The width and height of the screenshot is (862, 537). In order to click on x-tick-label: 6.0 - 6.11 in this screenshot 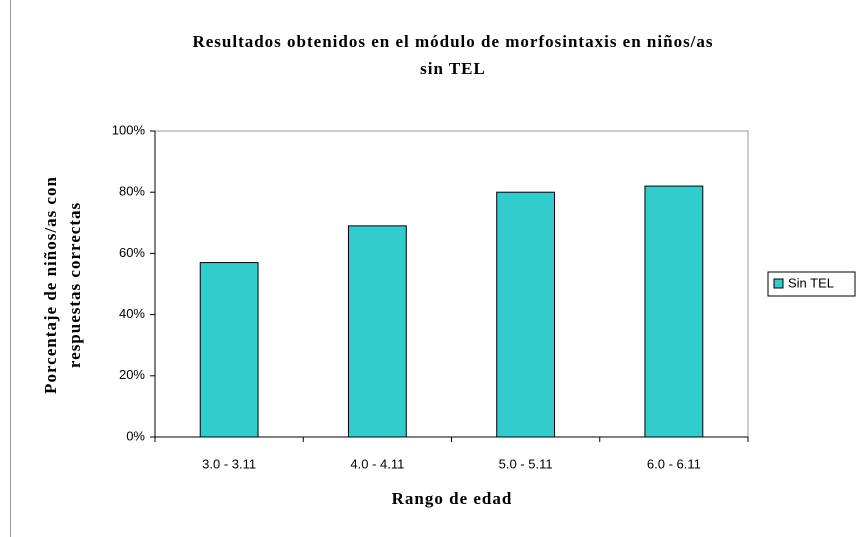, I will do `click(674, 463)`.